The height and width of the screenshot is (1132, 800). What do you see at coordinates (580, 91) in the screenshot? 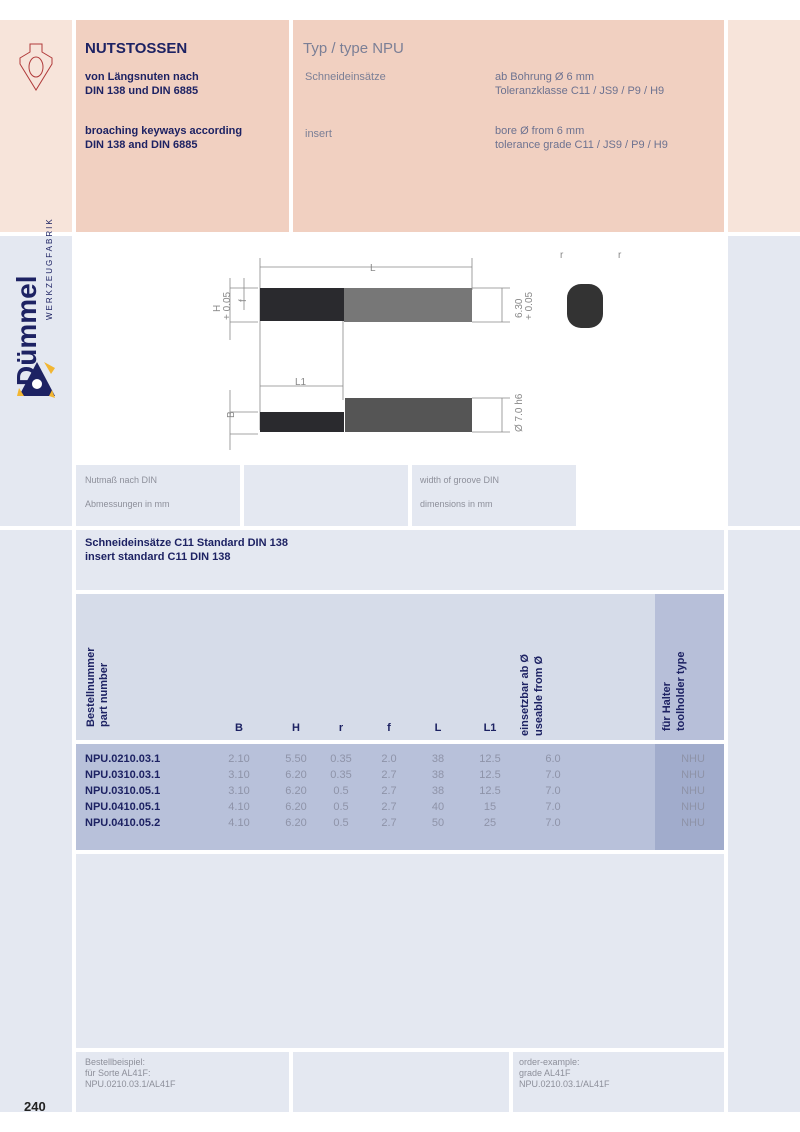
I see `spec-de-2: Toleranzklasse C11 / JS9 / P9 / H9` at bounding box center [580, 91].